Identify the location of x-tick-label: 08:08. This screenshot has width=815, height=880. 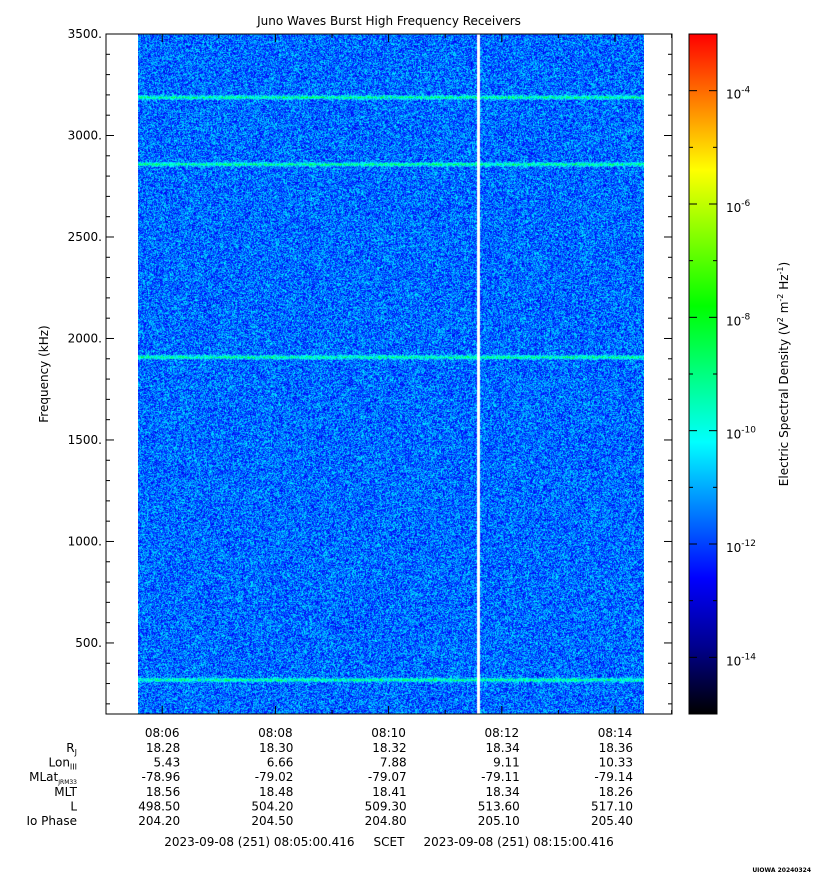
(275, 733).